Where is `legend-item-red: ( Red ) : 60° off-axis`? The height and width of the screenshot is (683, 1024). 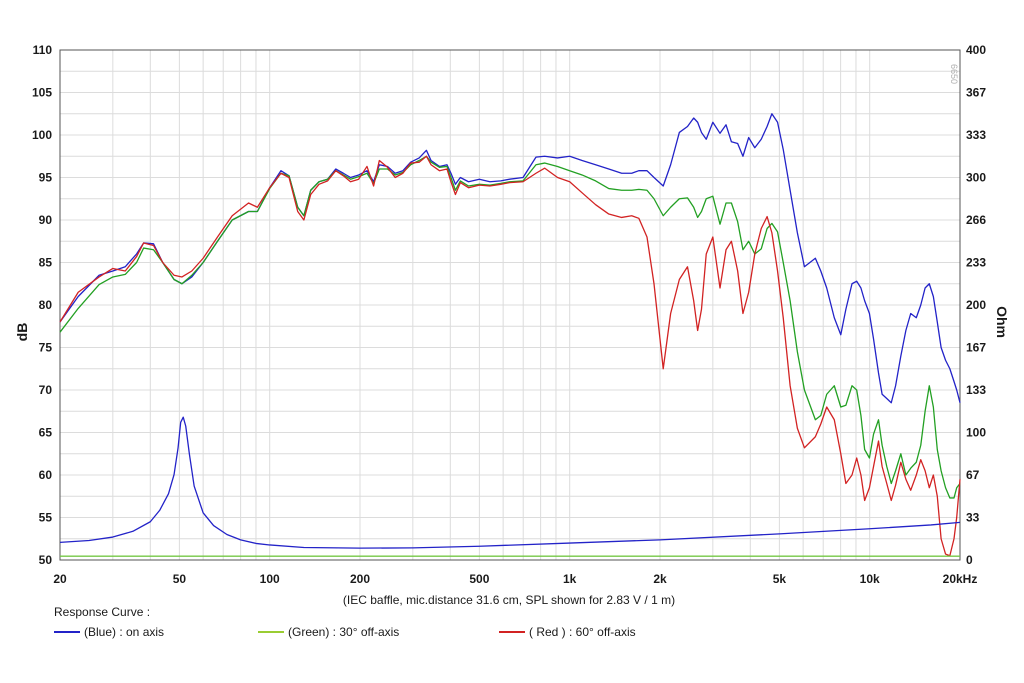
legend-item-red: ( Red ) : 60° off-axis is located at coordinates (567, 632).